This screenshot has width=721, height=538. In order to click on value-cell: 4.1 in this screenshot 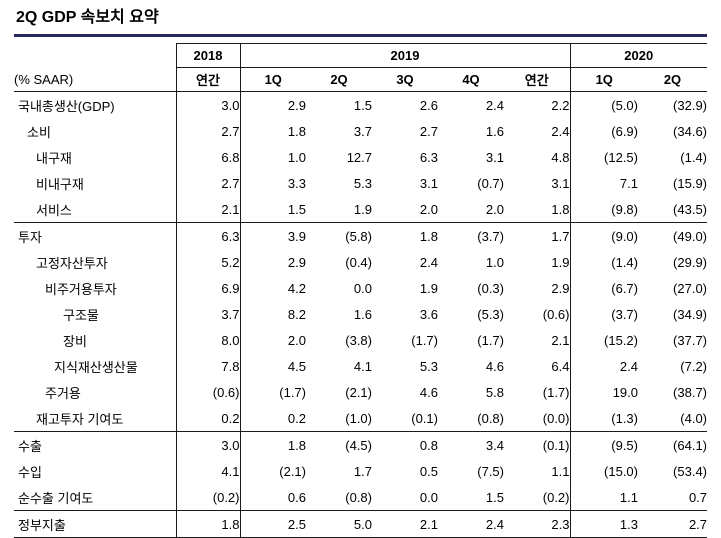, I will do `click(362, 366)`.